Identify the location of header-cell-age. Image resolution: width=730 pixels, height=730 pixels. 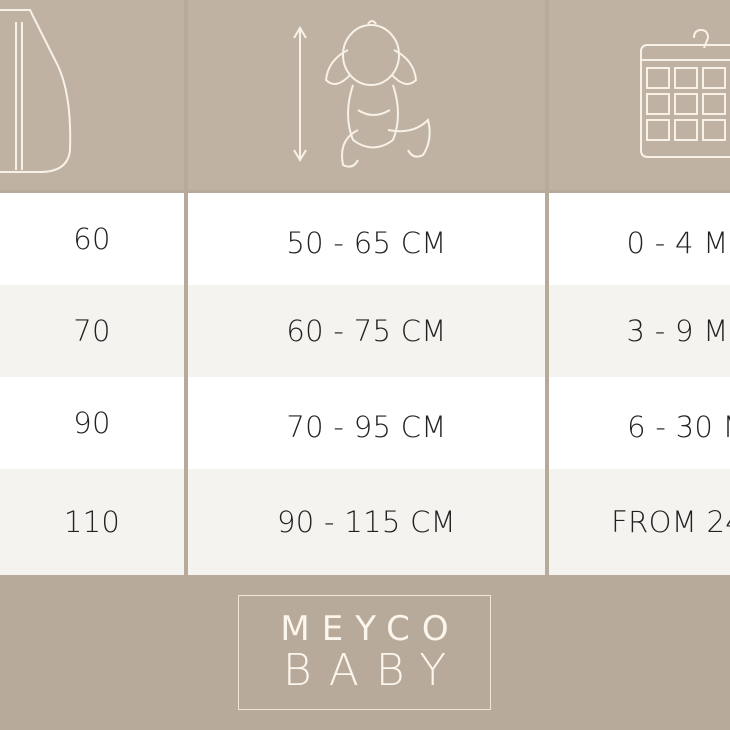
(639, 95).